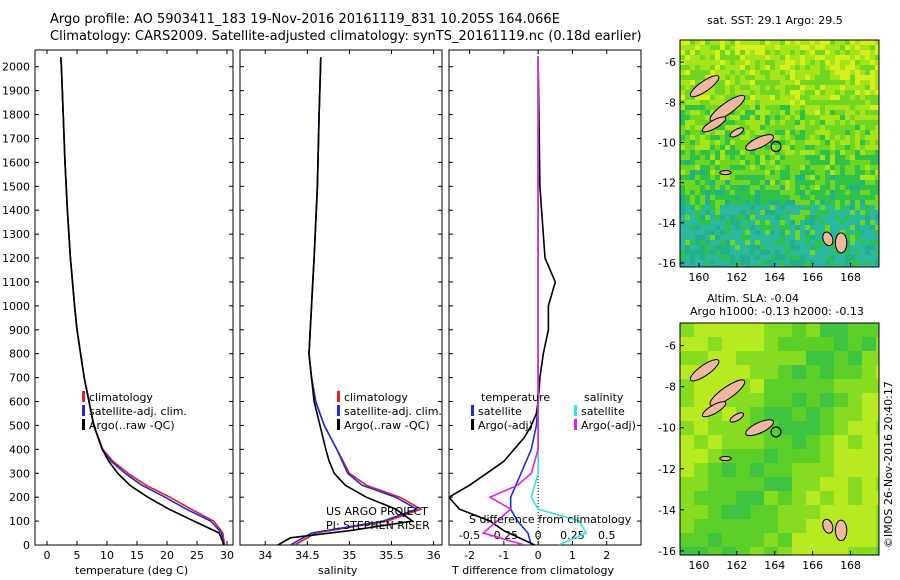 This screenshot has height=580, width=900. What do you see at coordinates (538, 535) in the screenshot?
I see `x2-tick-label: 0` at bounding box center [538, 535].